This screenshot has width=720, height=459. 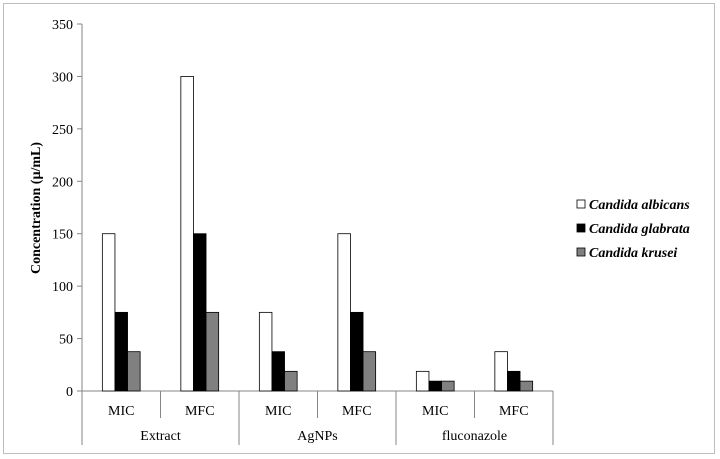 What do you see at coordinates (160, 436) in the screenshot?
I see `x-group-label: Extract` at bounding box center [160, 436].